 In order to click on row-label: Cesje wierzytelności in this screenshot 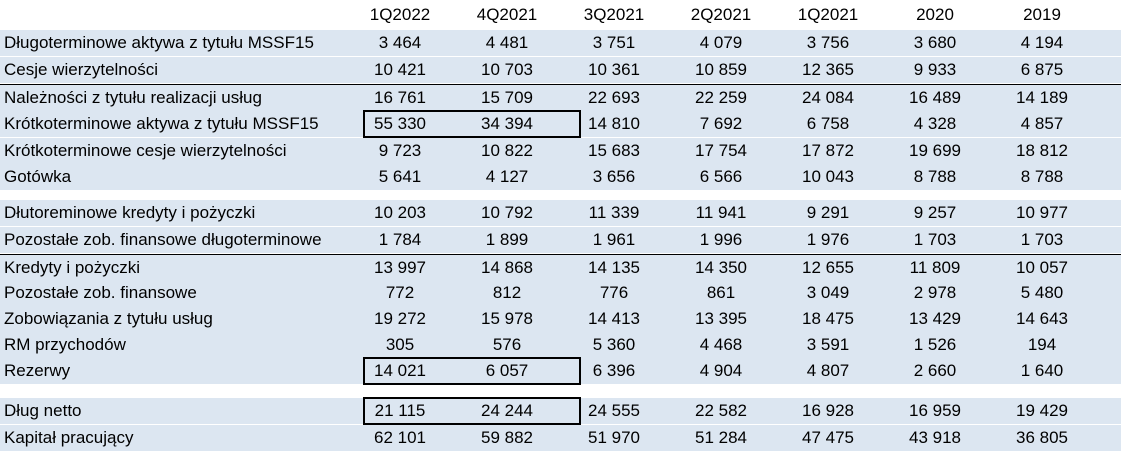, I will do `click(81, 69)`.